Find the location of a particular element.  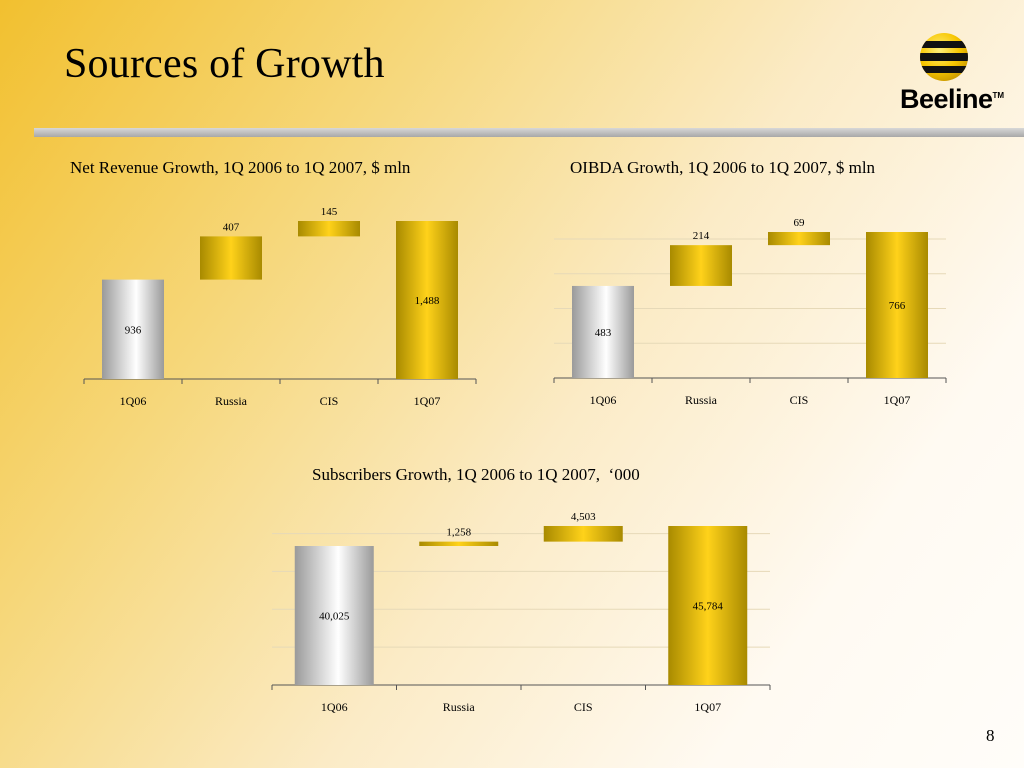

oibda-chart-title: OIBDA Growth, 1Q 2006 to 1Q 2007, $ mln is located at coordinates (723, 167).